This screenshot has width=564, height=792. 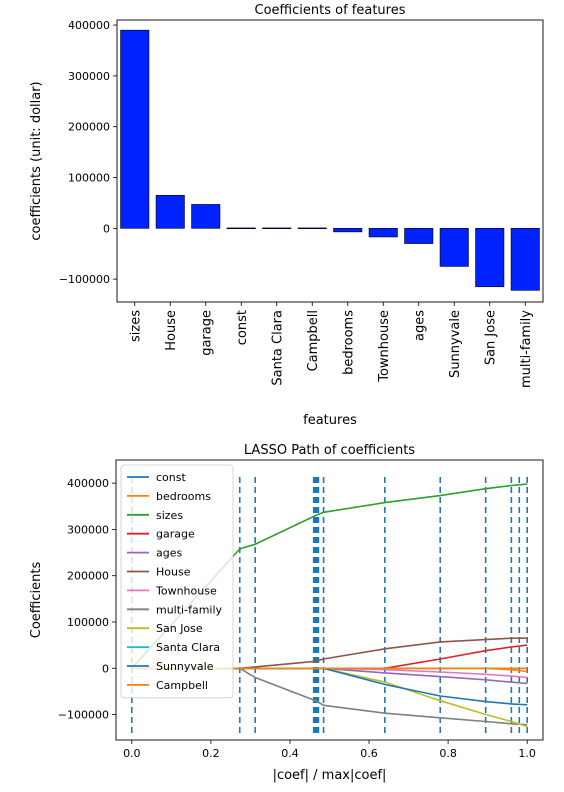 I want to click on bar-xtick-label-santa-clara: Santa Clara, so click(x=277, y=348).